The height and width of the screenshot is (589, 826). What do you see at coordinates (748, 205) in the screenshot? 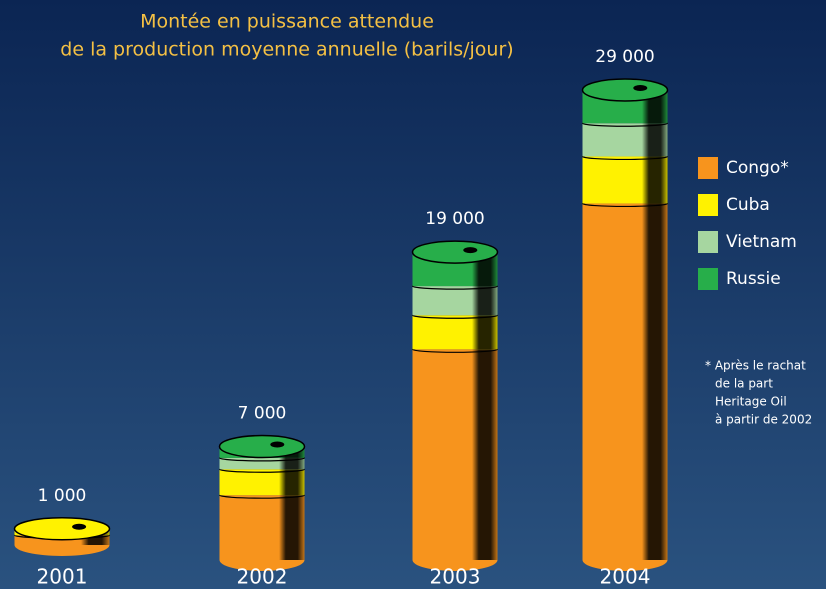
I see `legend-label: Cuba` at bounding box center [748, 205].